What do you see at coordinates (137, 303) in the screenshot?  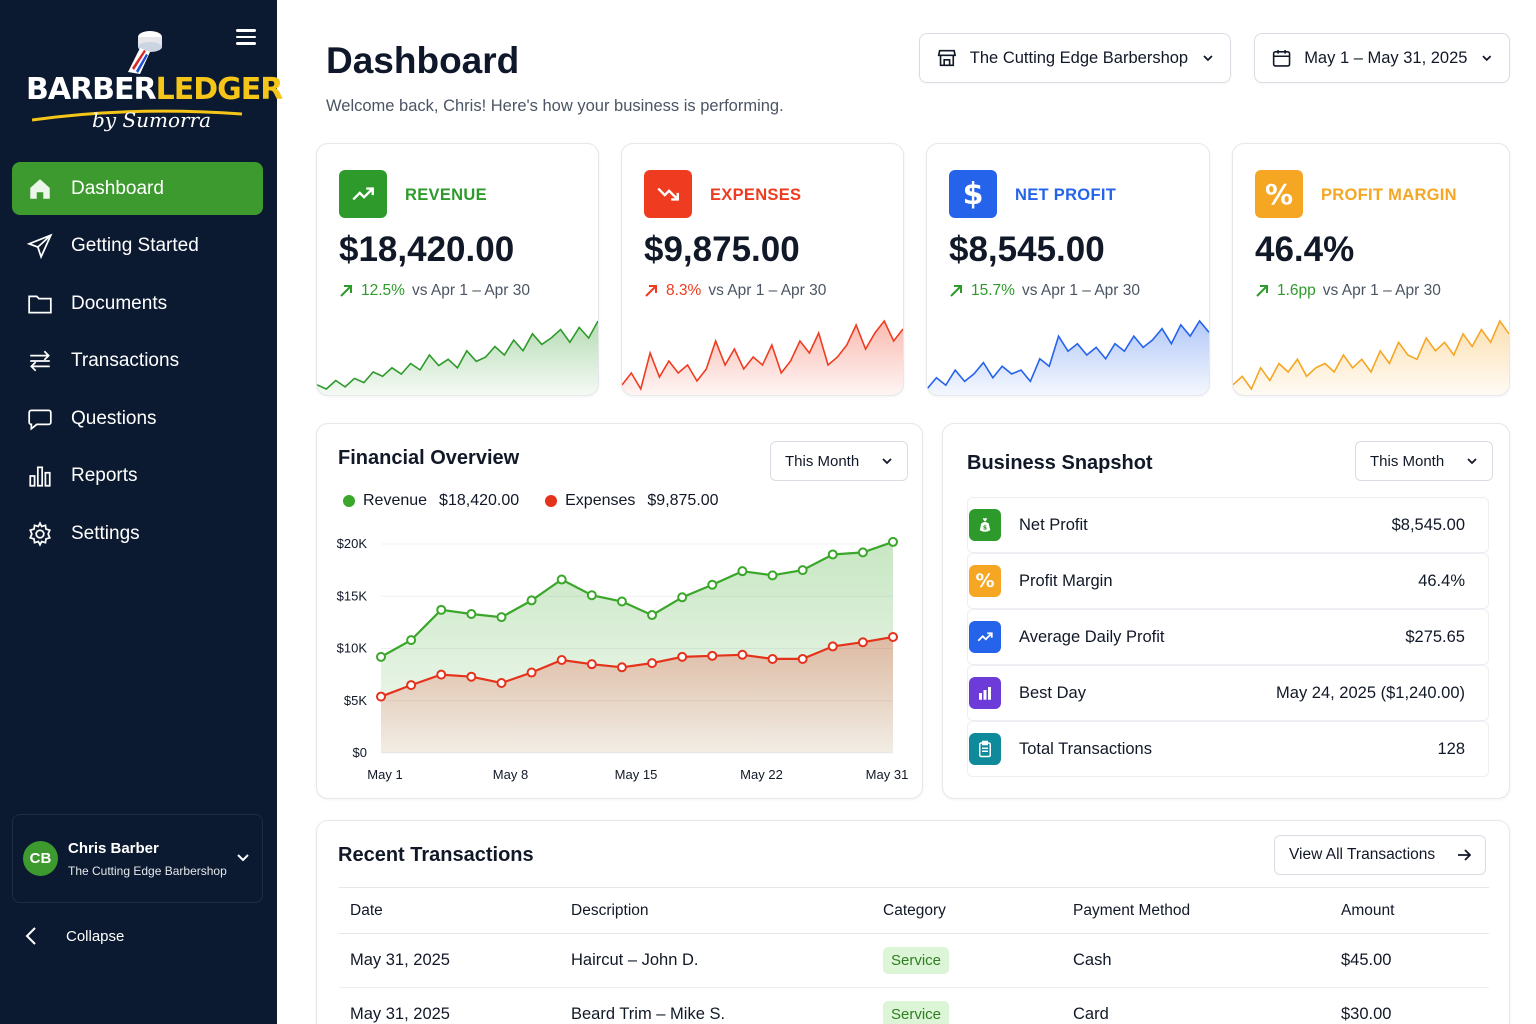 I see `sidebar-item-documents: Documents` at bounding box center [137, 303].